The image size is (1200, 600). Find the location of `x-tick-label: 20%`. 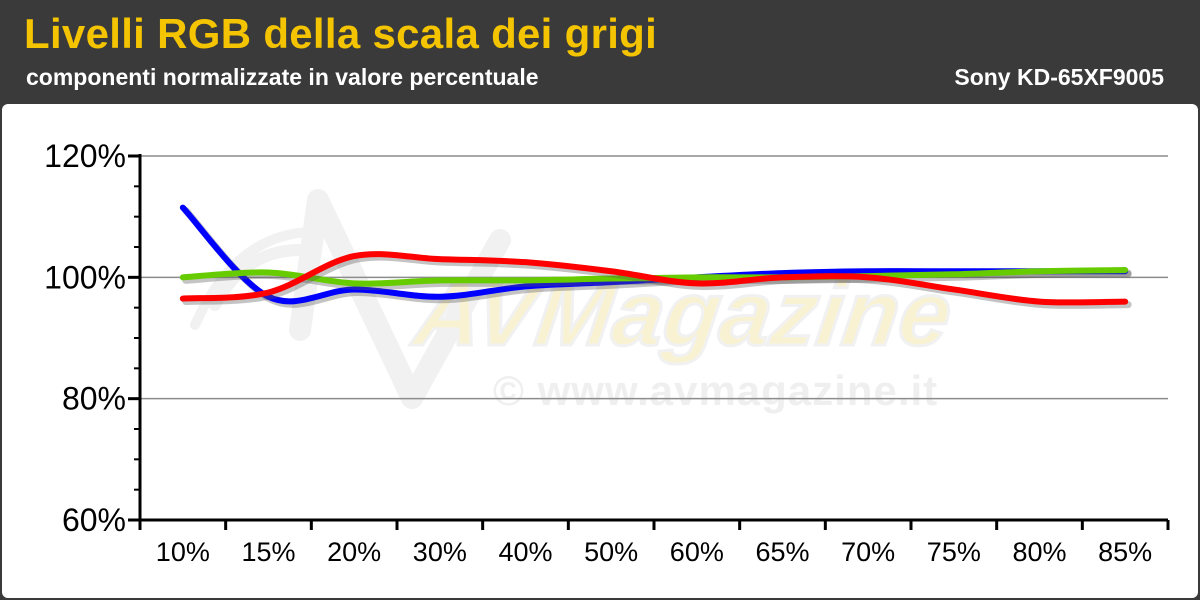

x-tick-label: 20% is located at coordinates (354, 552).